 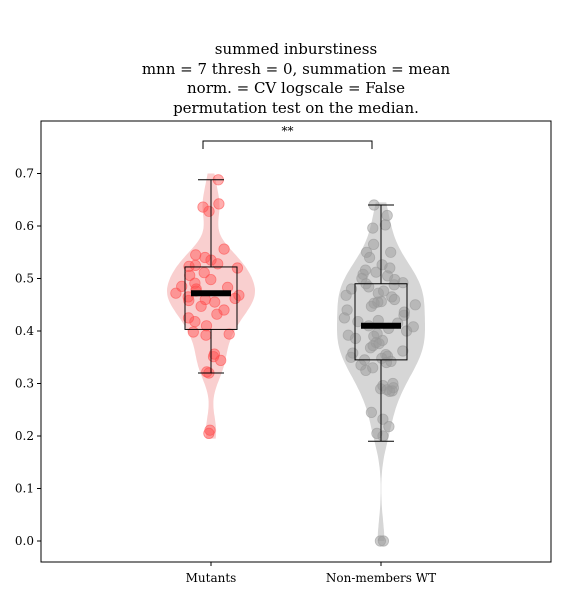 I want to click on y-tick-label: 0.2, so click(x=24, y=436).